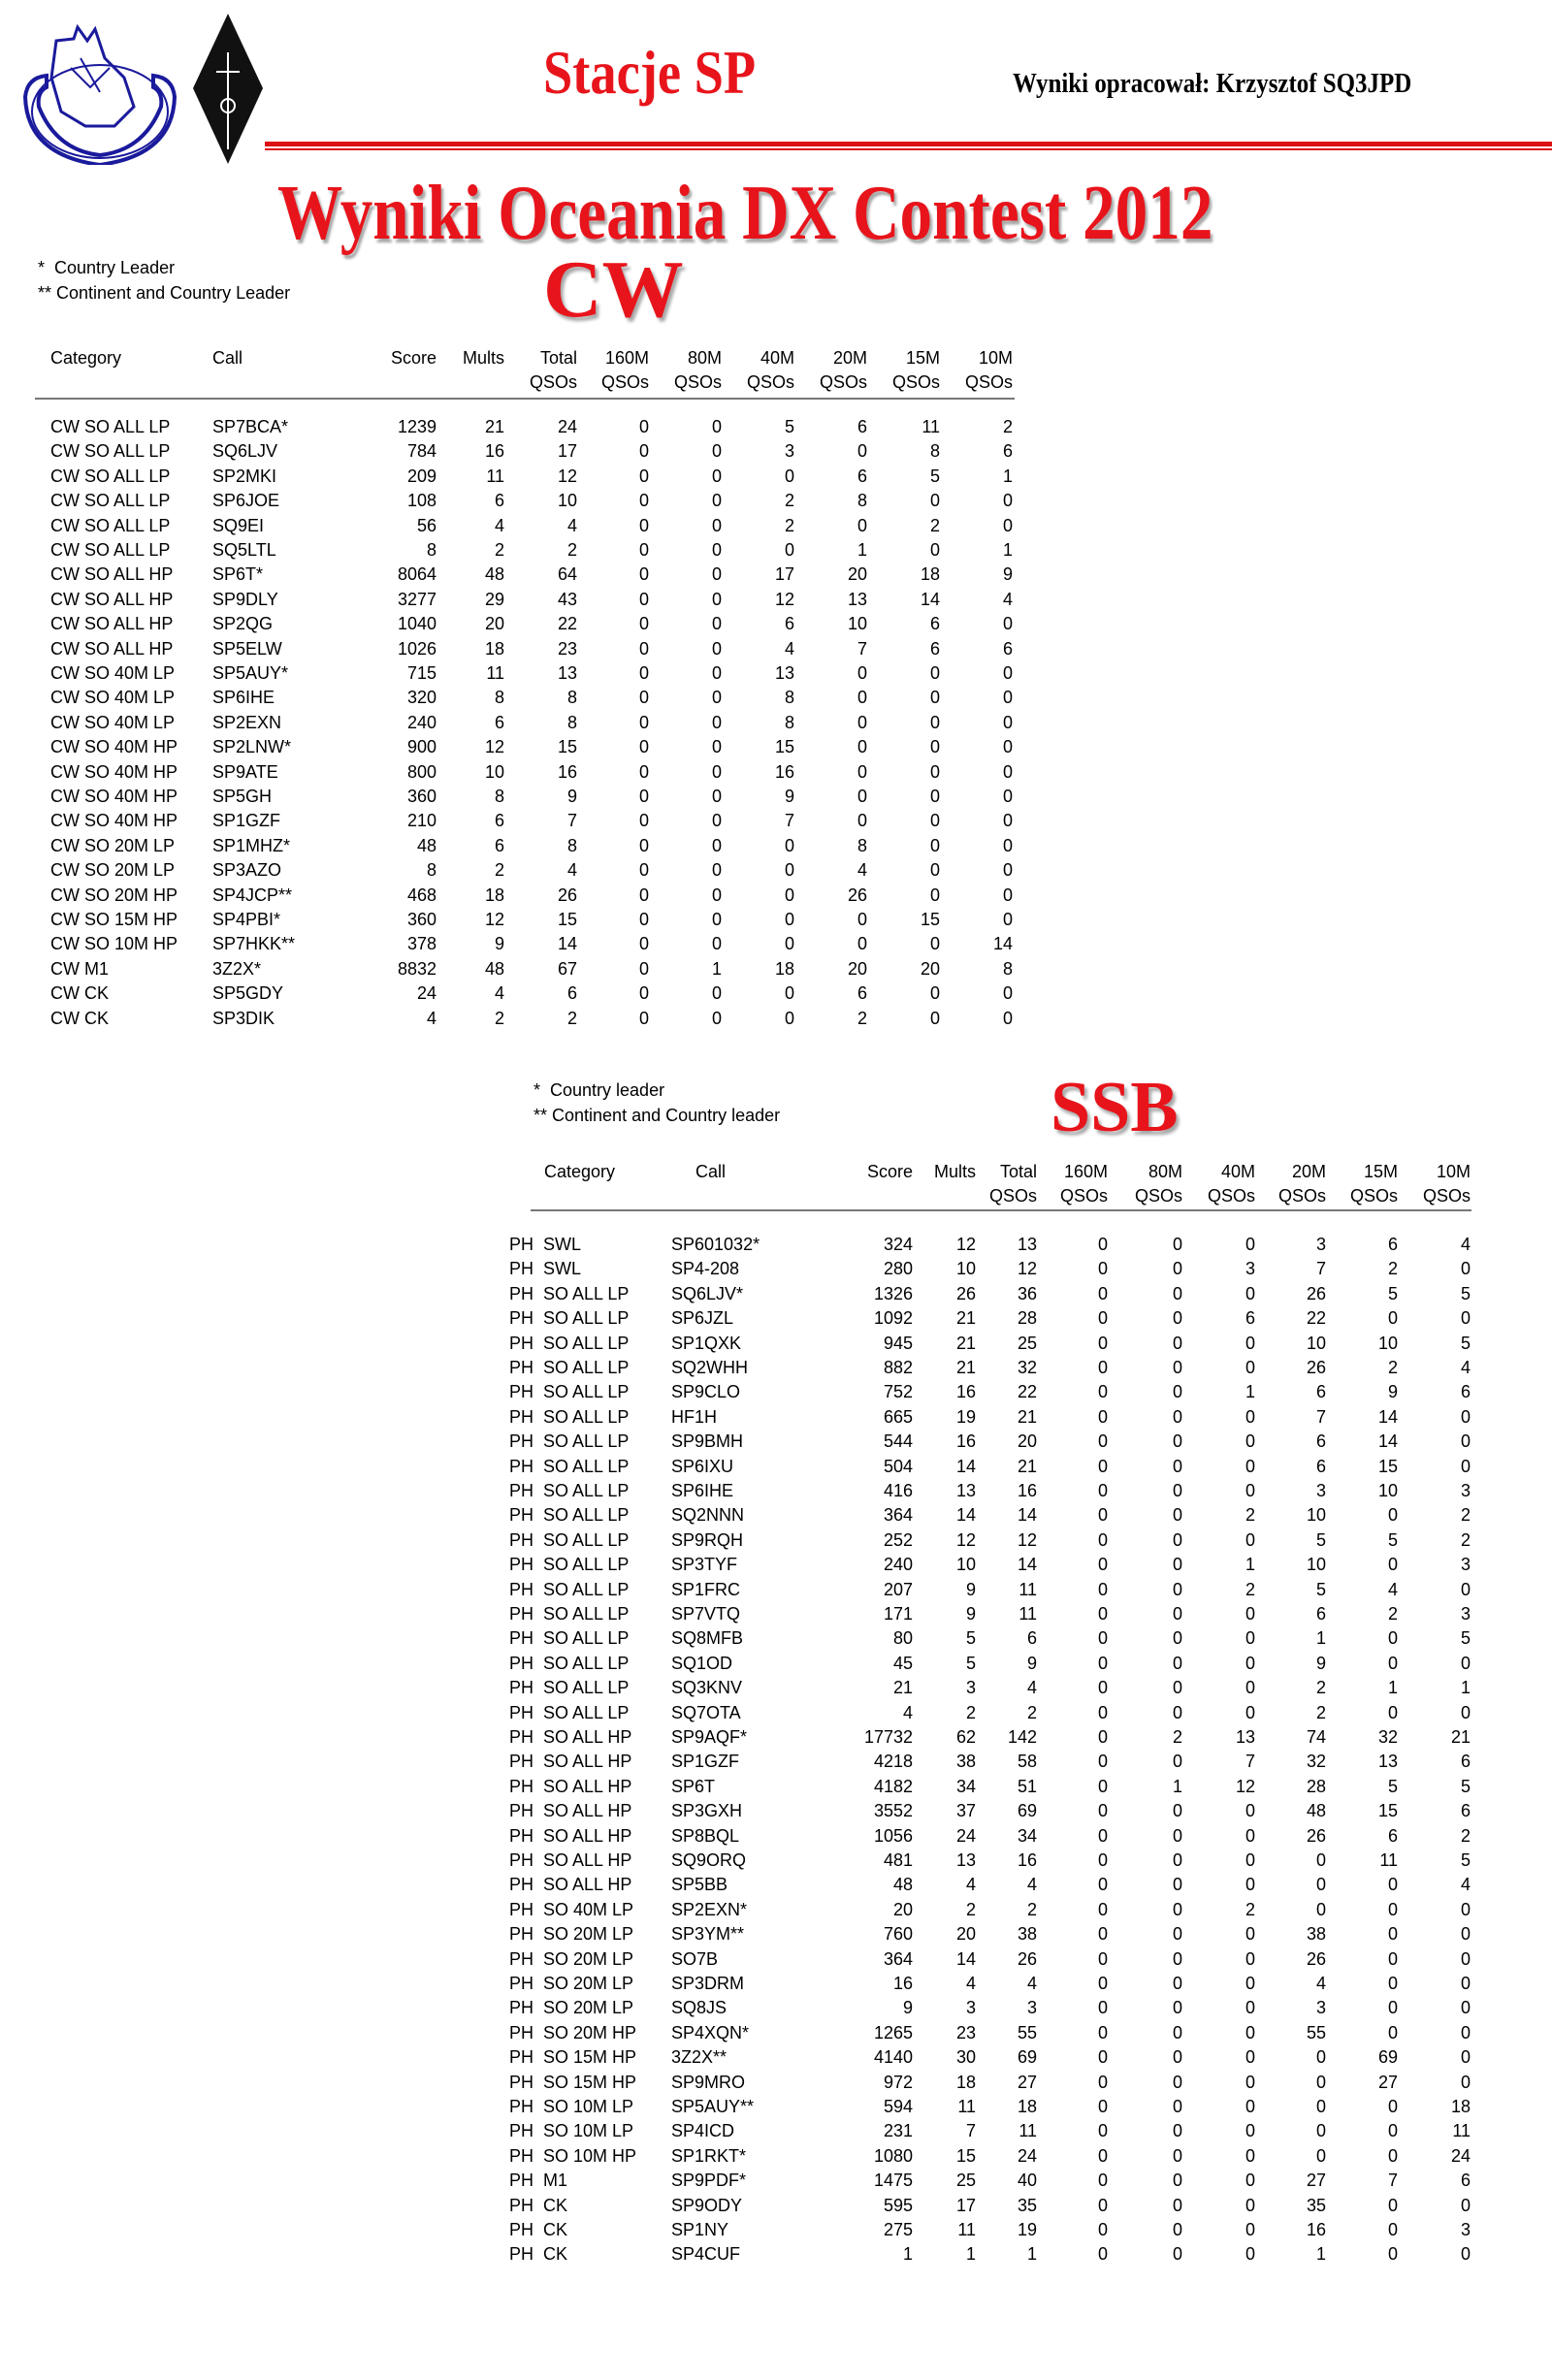 This screenshot has height=2380, width=1552. I want to click on total-qsos-cell: 2, so click(571, 550).